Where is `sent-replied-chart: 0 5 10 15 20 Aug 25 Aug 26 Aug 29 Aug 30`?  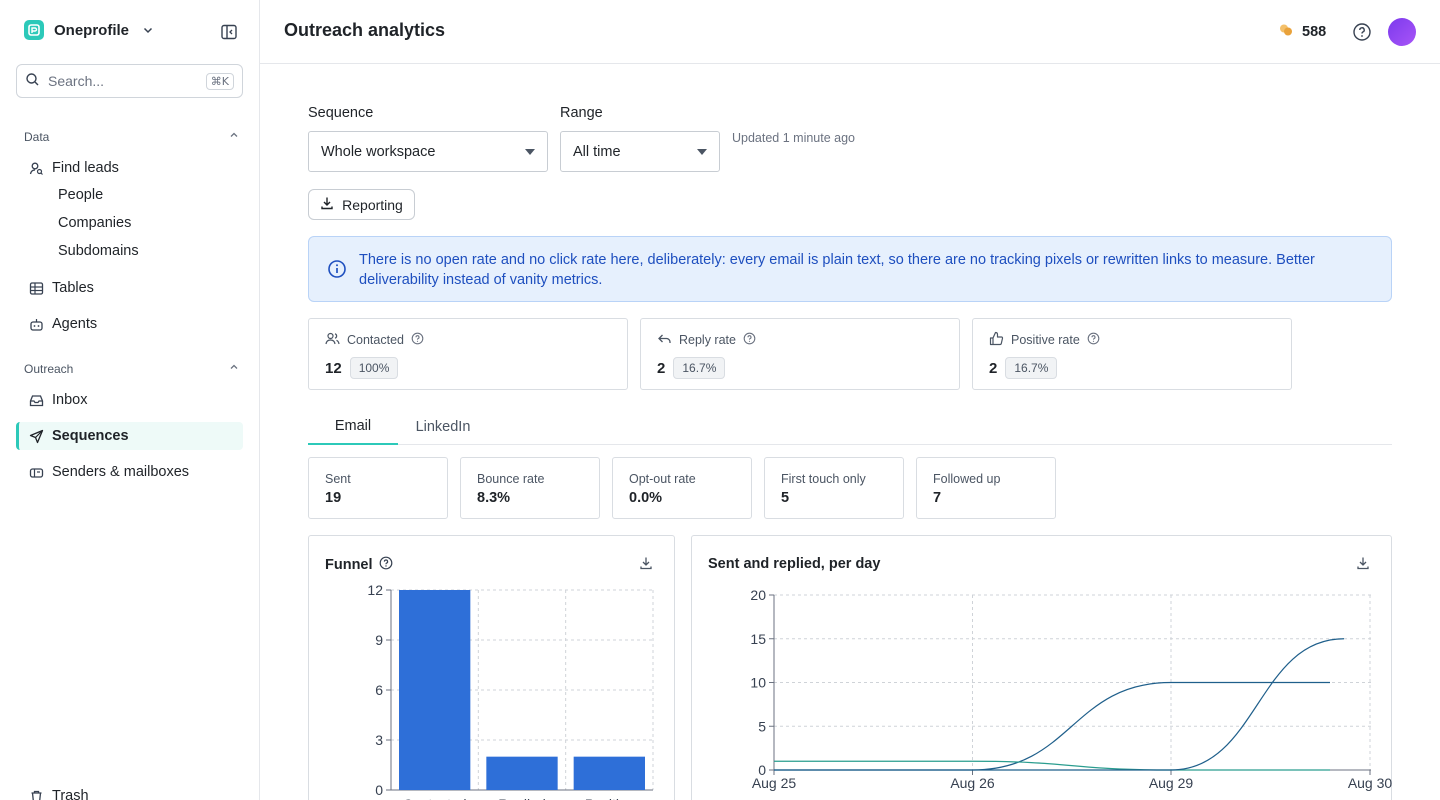 sent-replied-chart: 0 5 10 15 20 Aug 25 Aug 26 Aug 29 Aug 30 is located at coordinates (1071, 689).